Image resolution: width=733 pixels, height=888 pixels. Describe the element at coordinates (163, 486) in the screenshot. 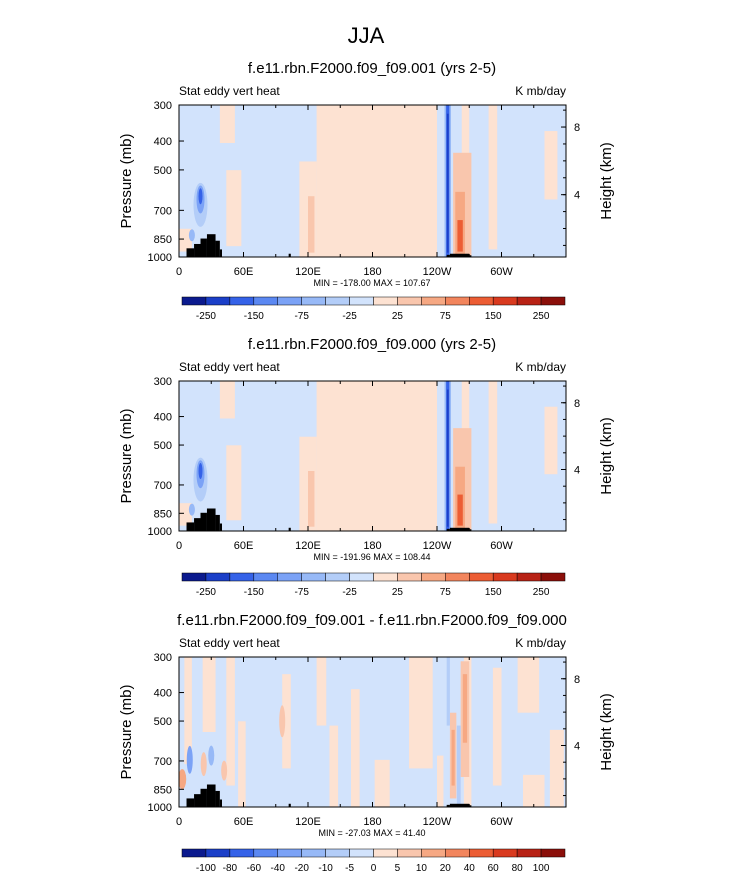

I see `y-tick-label: 700` at that location.